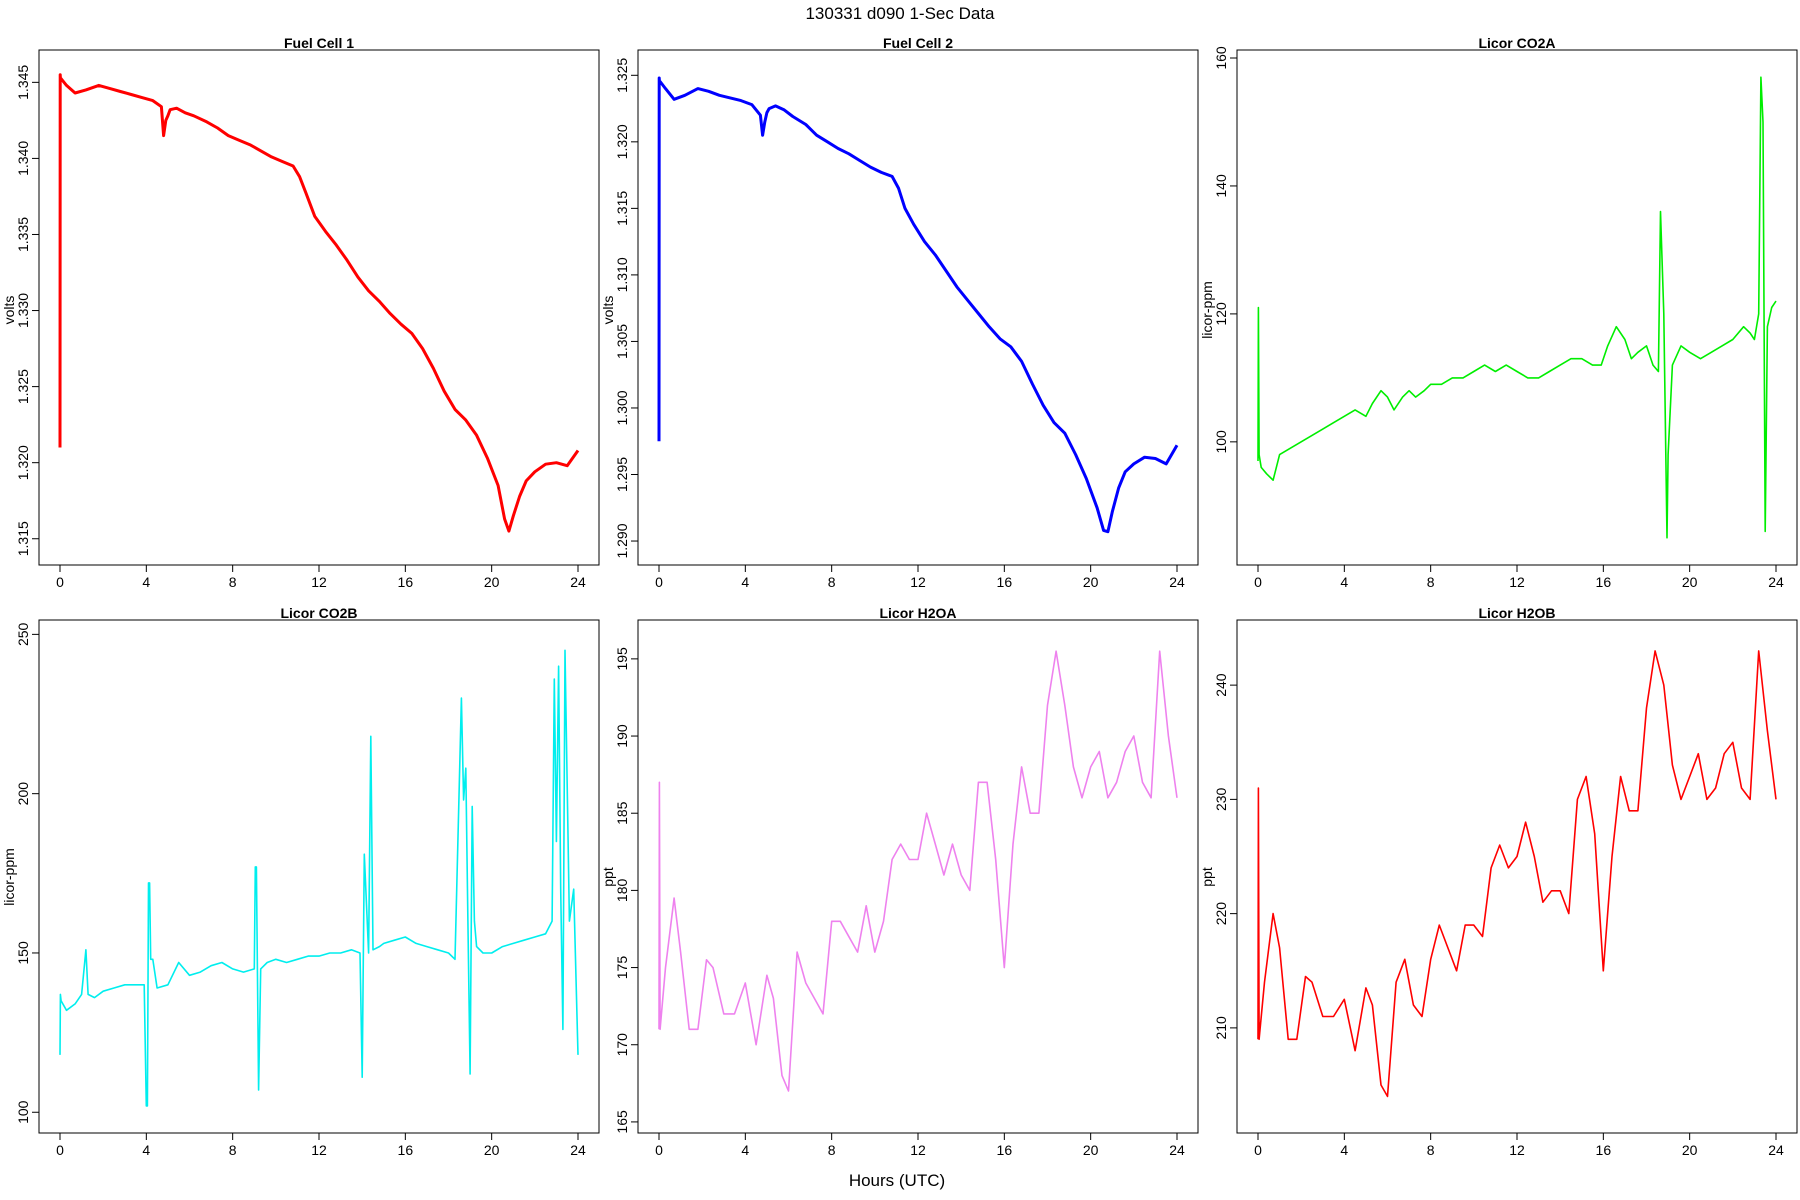  I want to click on y-tick-label: 230, so click(1221, 799).